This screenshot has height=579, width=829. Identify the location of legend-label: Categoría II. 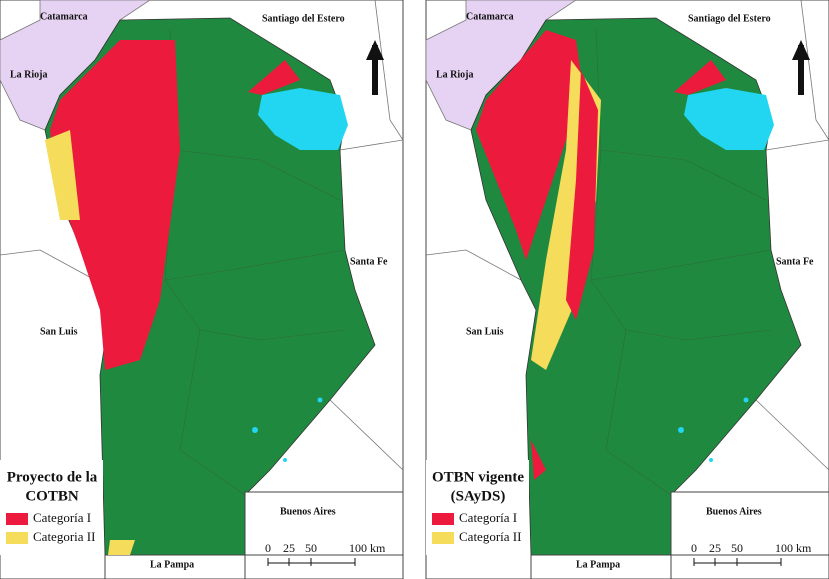
(490, 536).